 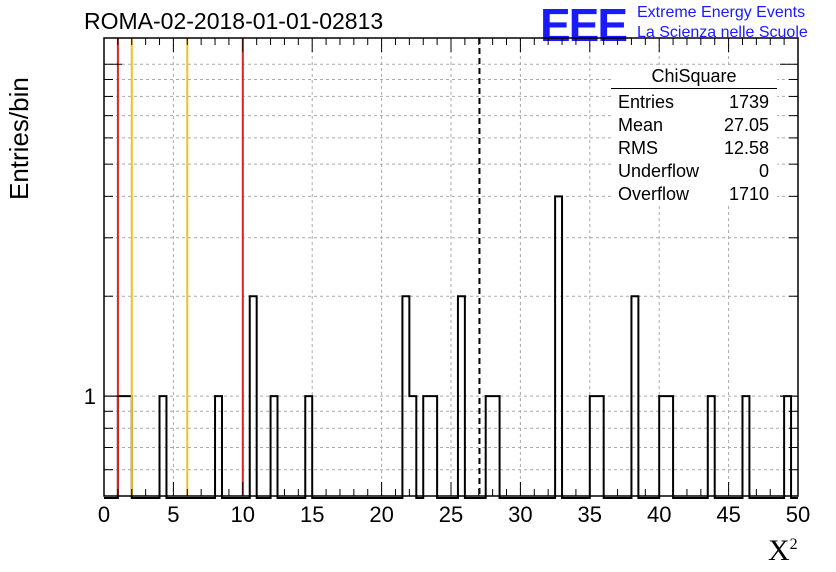 What do you see at coordinates (728, 514) in the screenshot?
I see `x-tick-label: 45` at bounding box center [728, 514].